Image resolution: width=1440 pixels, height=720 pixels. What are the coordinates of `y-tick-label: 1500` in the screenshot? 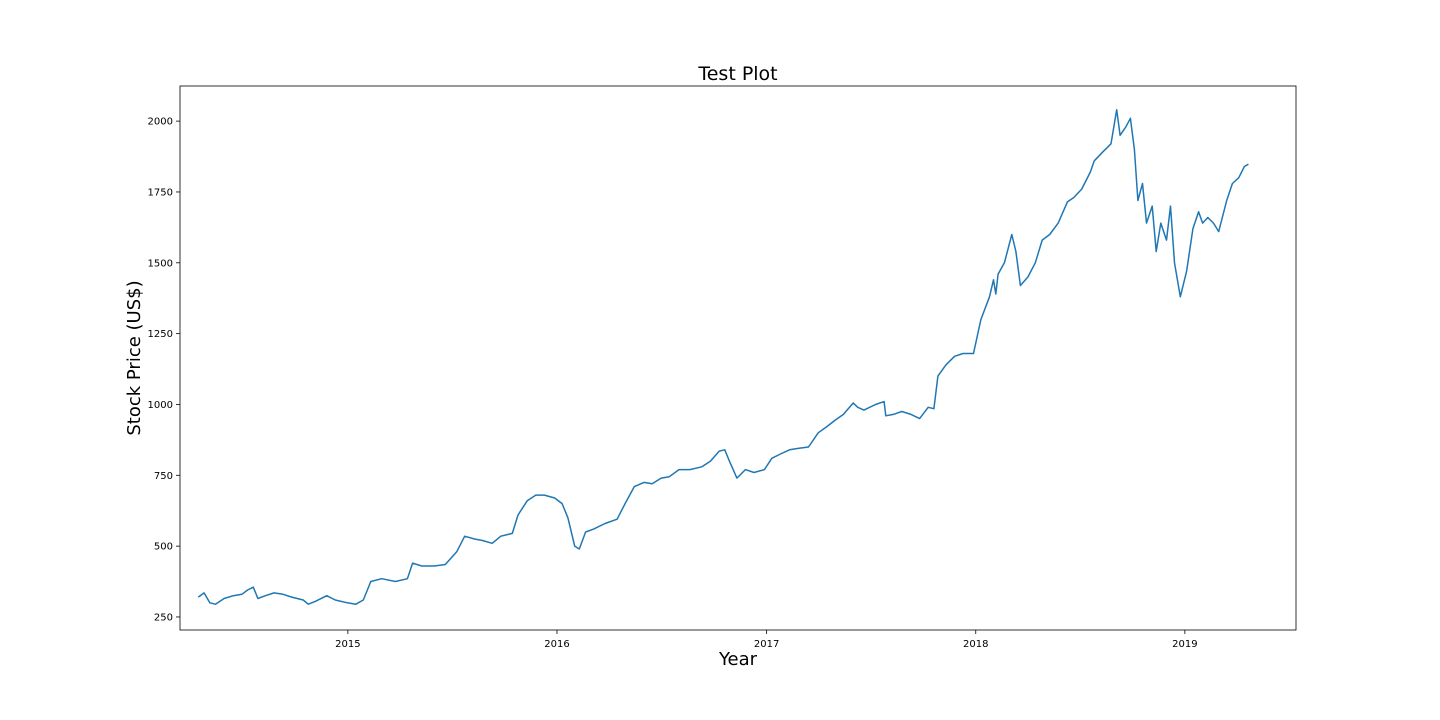 It's located at (160, 263).